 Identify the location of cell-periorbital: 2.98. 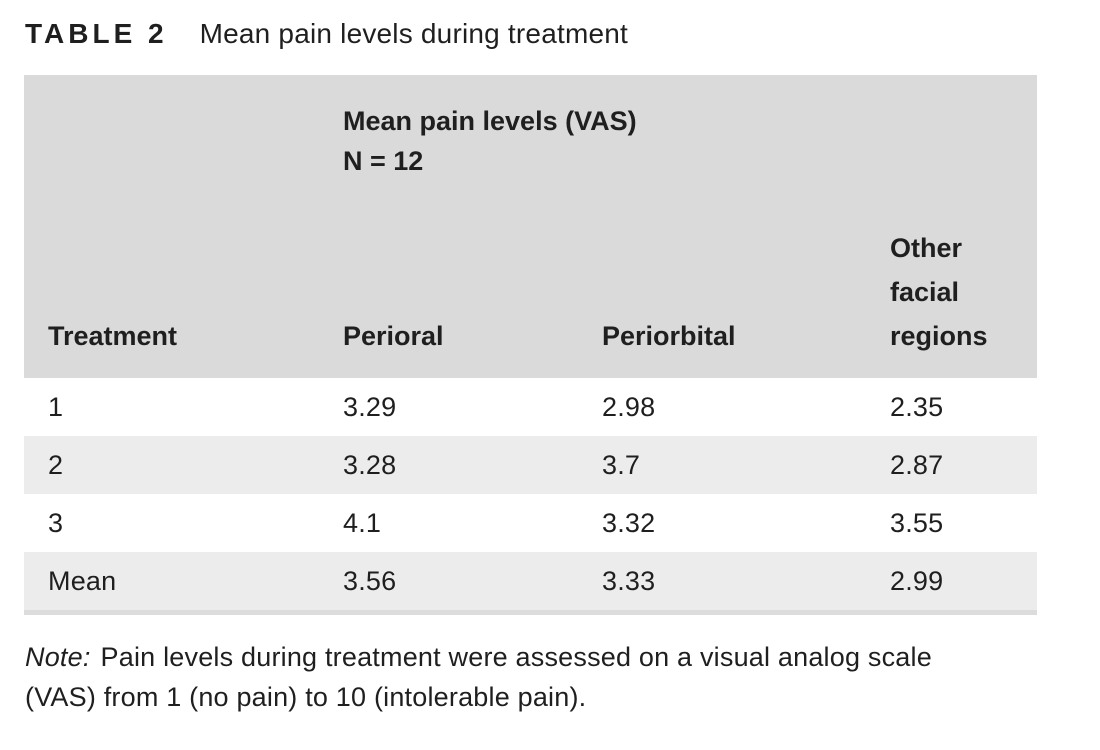
(629, 406).